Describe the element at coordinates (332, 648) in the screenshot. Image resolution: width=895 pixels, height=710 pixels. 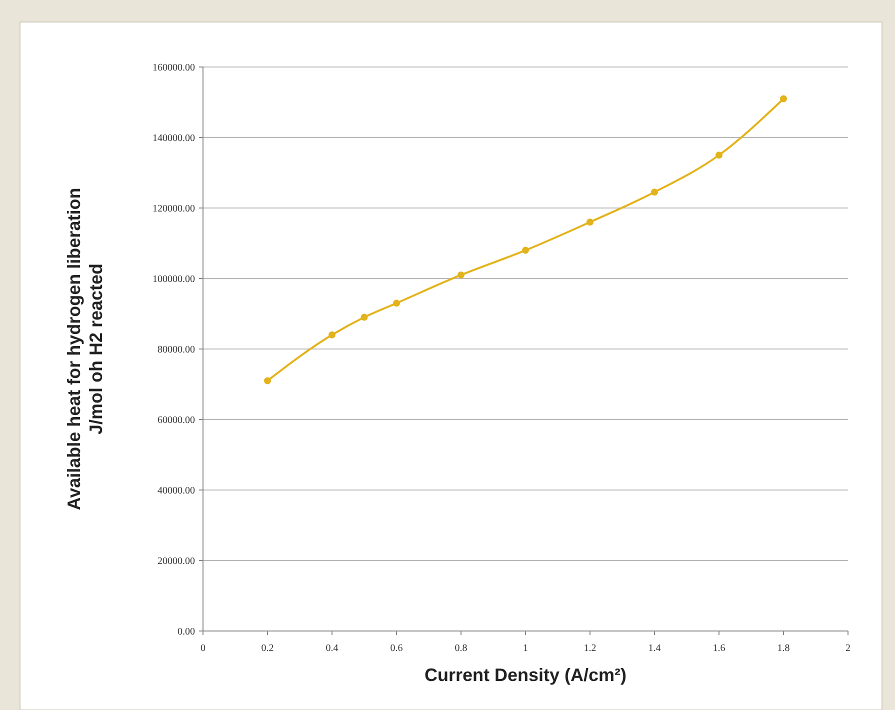
I see `x-tick-label: 0.4` at that location.